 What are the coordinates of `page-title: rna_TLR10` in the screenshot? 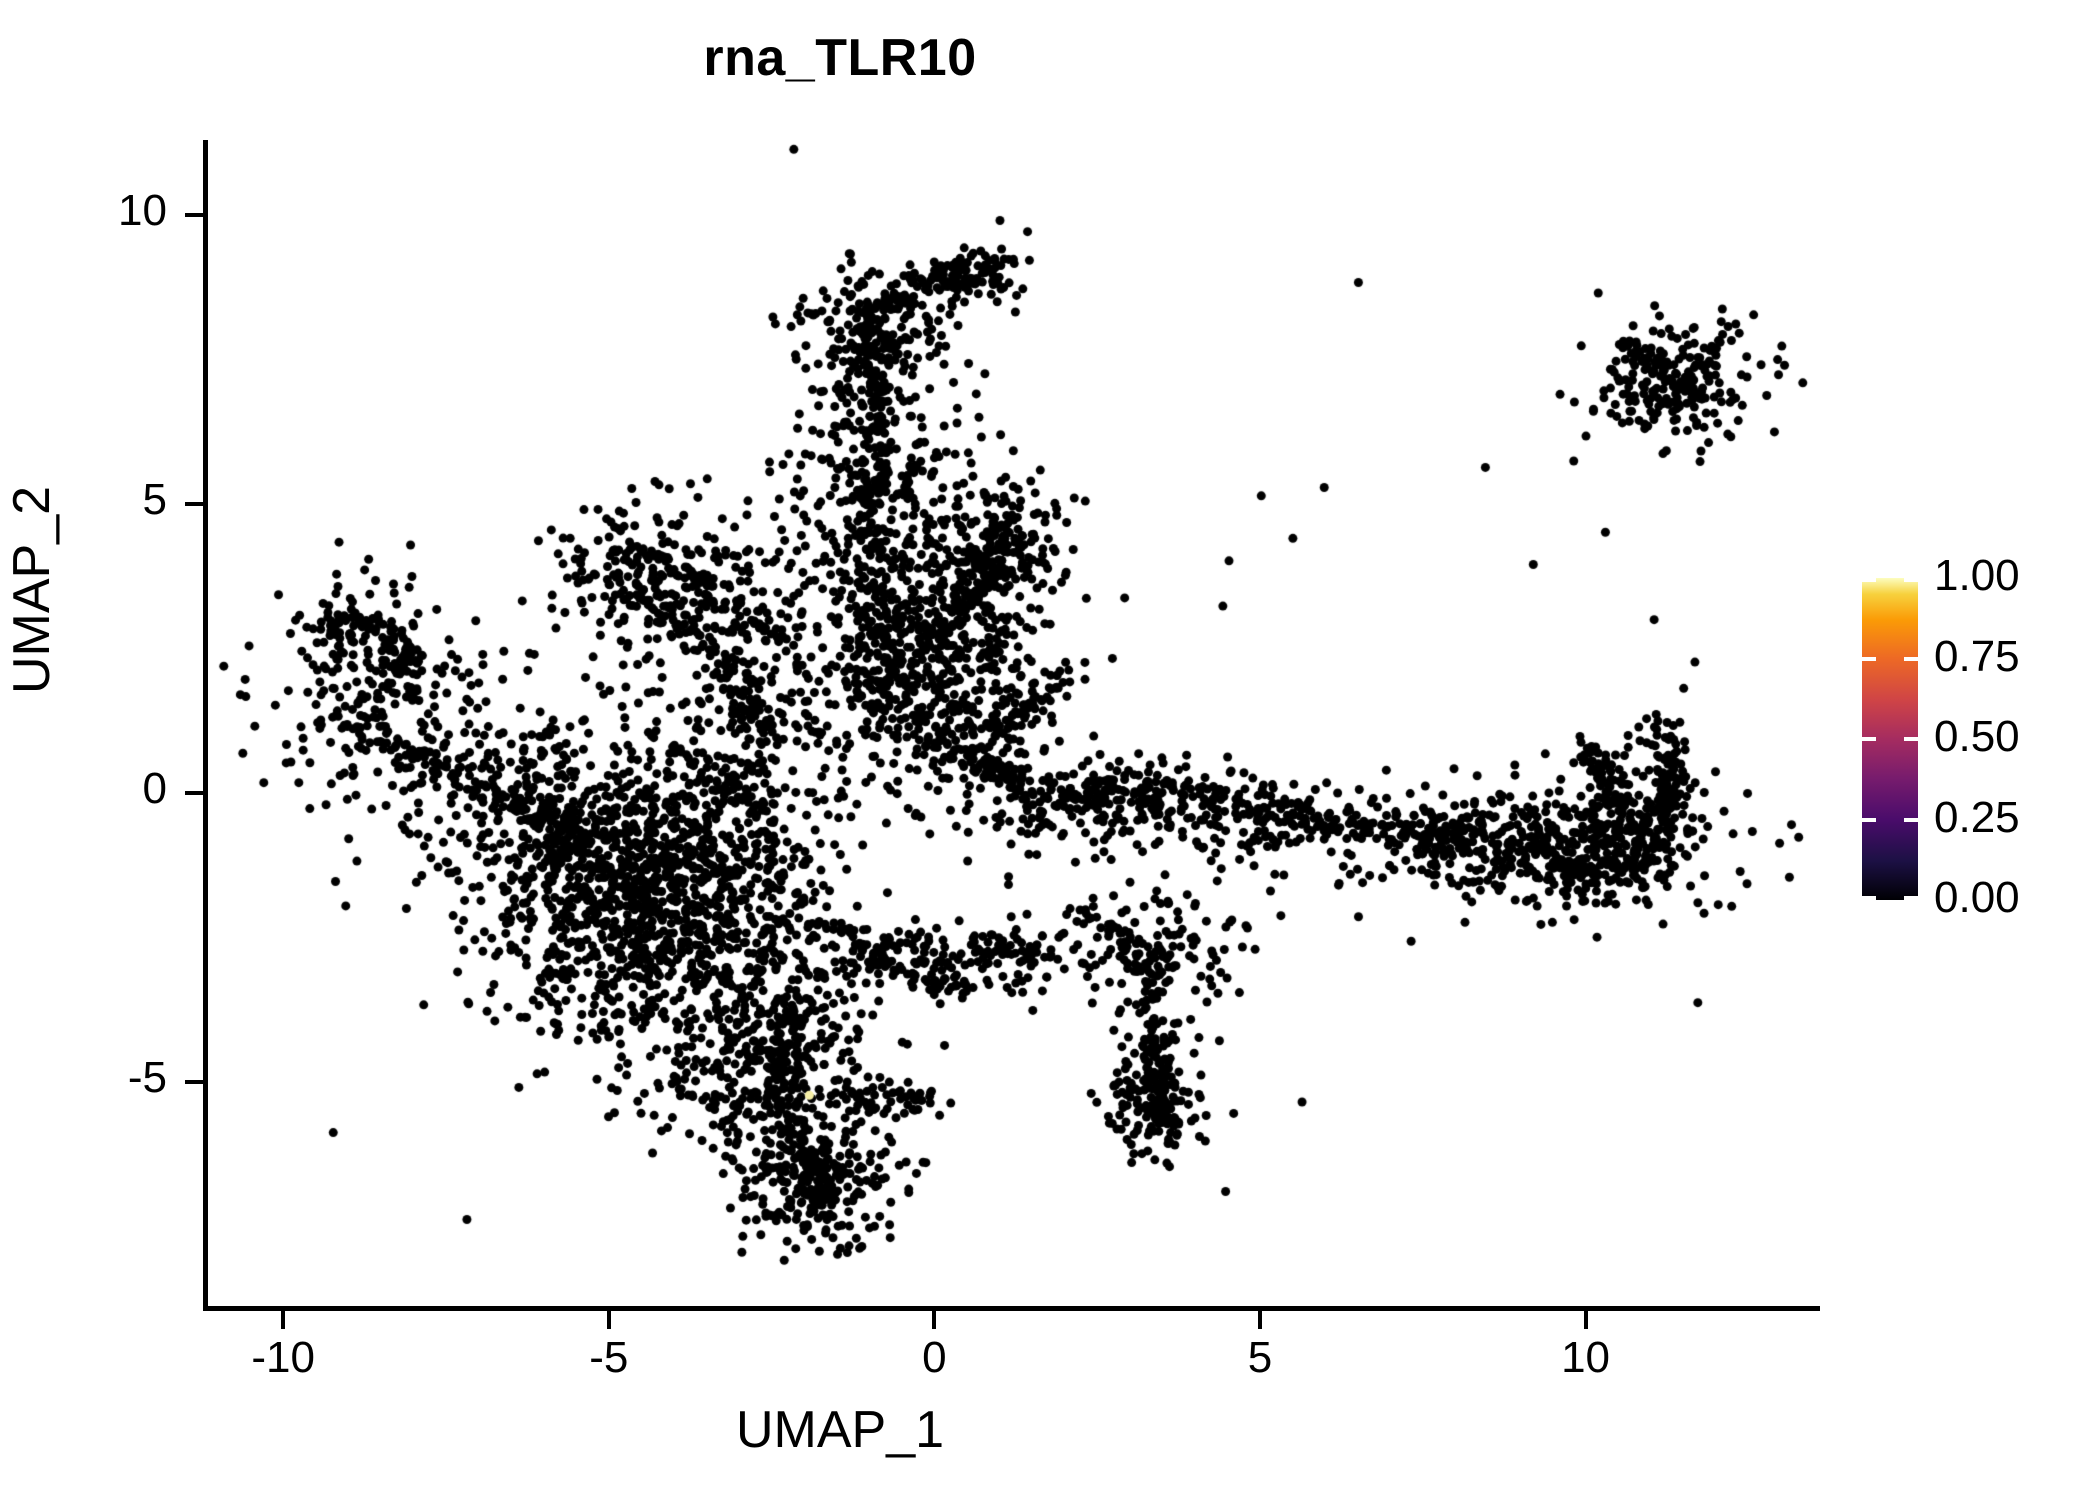 It's located at (840, 58).